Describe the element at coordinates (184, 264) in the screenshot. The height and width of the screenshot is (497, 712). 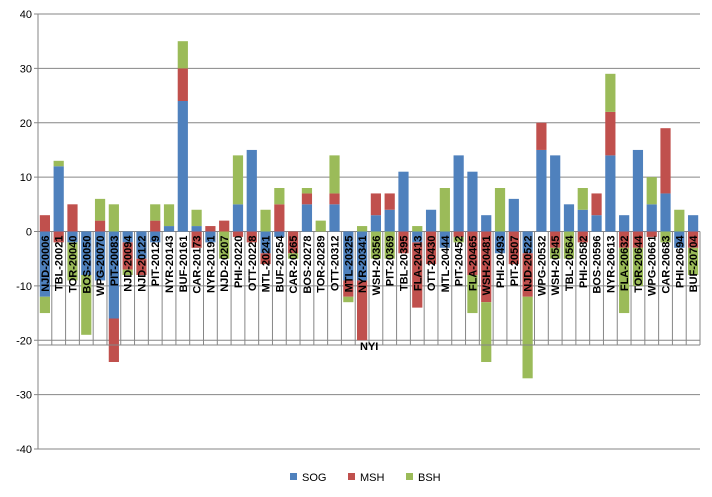
I see `category-label: BUF-20161` at that location.